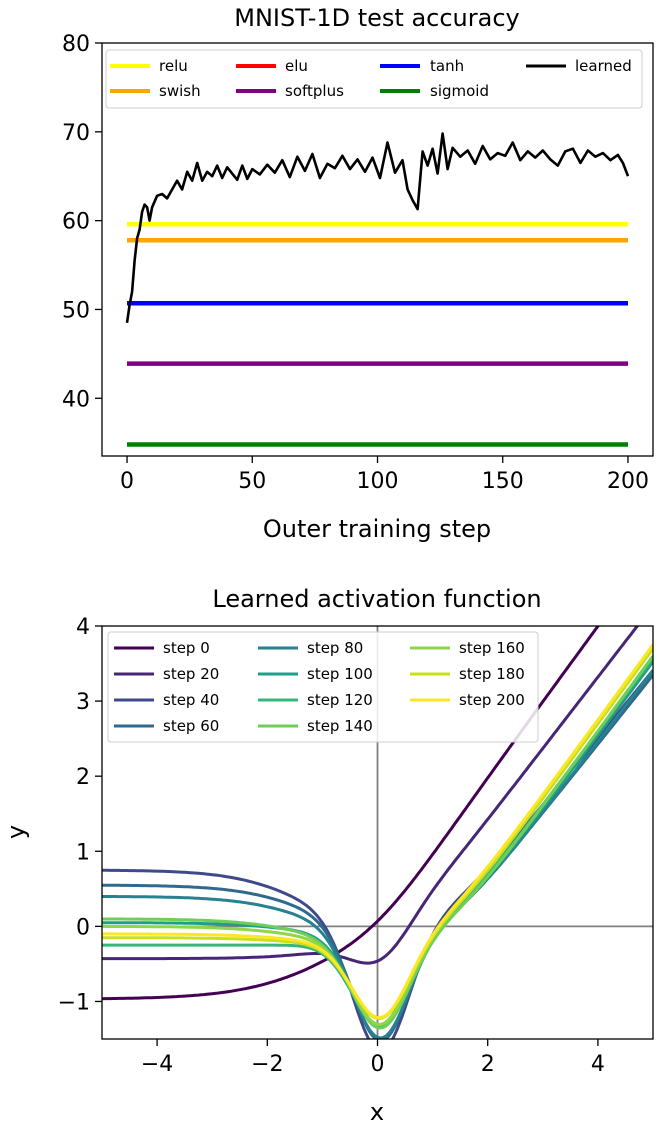  Describe the element at coordinates (503, 481) in the screenshot. I see `accuracy-x-tick-label: 150` at that location.